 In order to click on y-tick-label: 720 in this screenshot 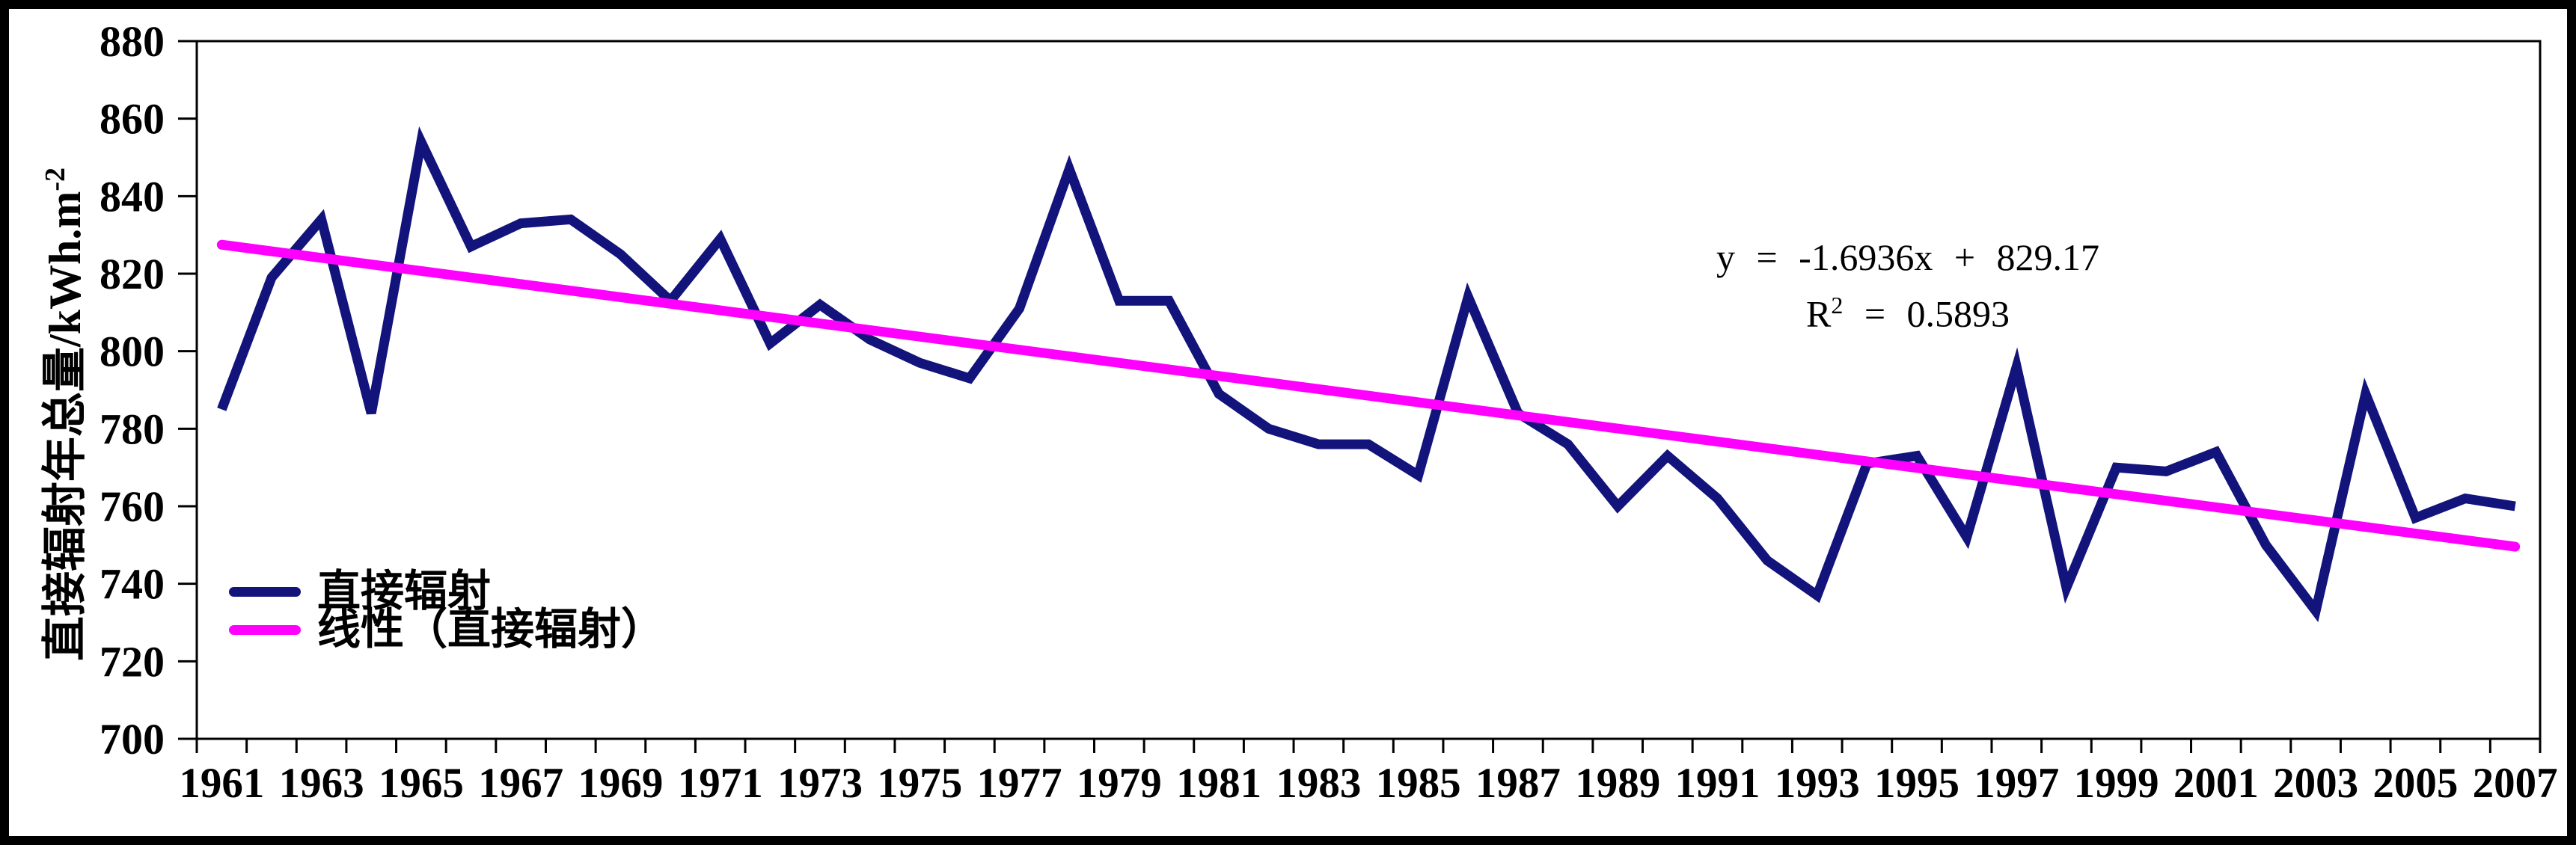, I will do `click(132, 661)`.